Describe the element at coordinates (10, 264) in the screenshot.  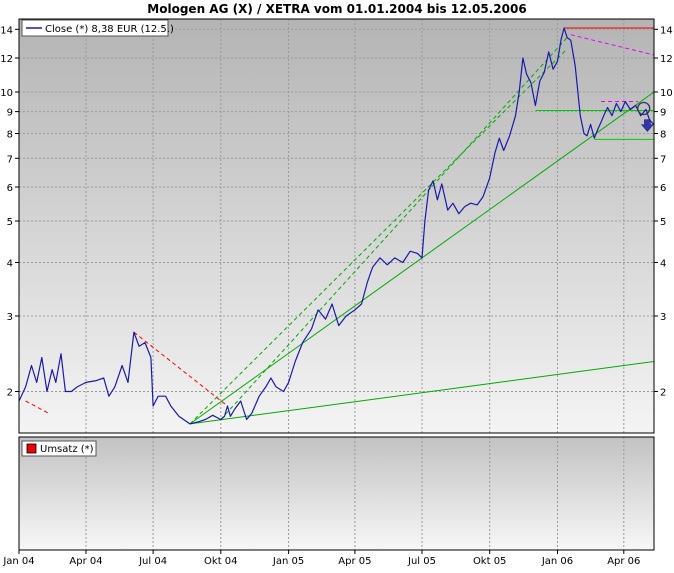
I see `y-tick-label-left: 4` at that location.